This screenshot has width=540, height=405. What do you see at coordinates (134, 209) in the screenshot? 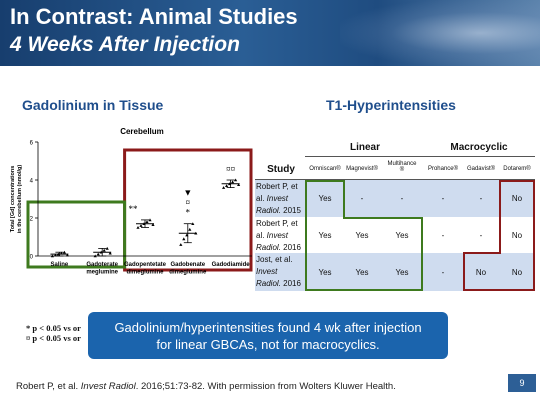
I see `significance-mark: **` at bounding box center [134, 209].